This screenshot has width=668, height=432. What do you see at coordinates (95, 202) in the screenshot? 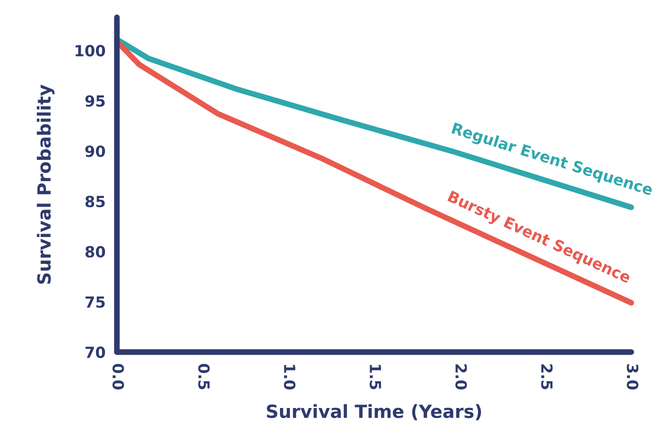
I see `y-tick-label: 85` at bounding box center [95, 202].